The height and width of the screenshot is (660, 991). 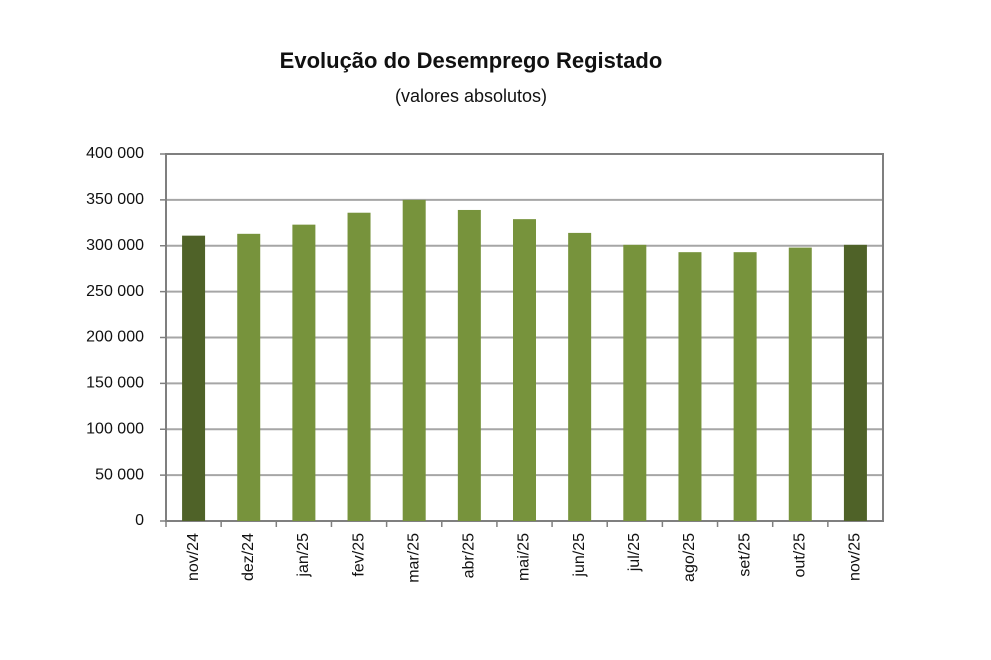 What do you see at coordinates (115, 291) in the screenshot?
I see `y-tick-label: 250 000` at bounding box center [115, 291].